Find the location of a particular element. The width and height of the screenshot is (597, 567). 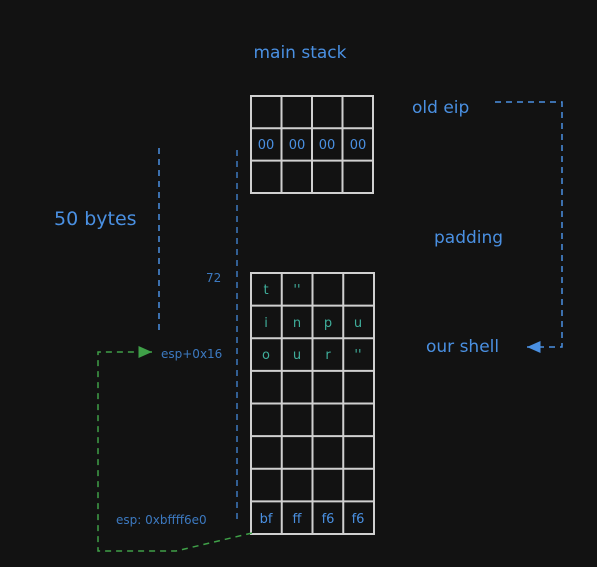

fifty-bytes-label: 50 bytes is located at coordinates (95, 219).